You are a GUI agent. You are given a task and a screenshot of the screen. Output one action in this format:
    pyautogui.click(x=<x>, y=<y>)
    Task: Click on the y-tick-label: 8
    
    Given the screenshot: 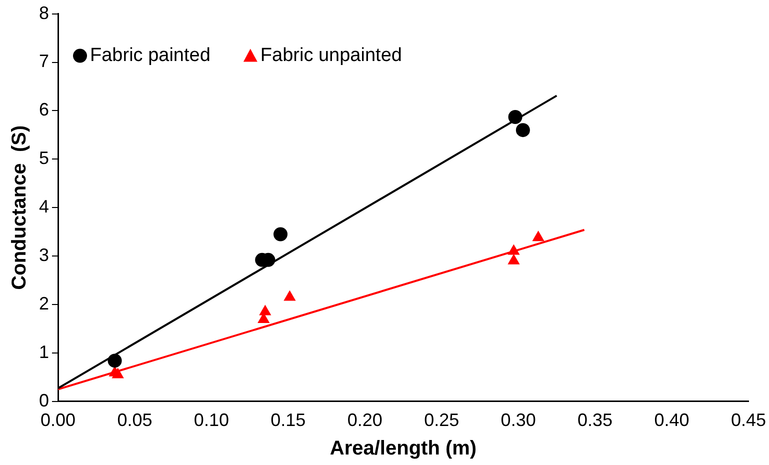 What is the action you would take?
    pyautogui.click(x=44, y=12)
    